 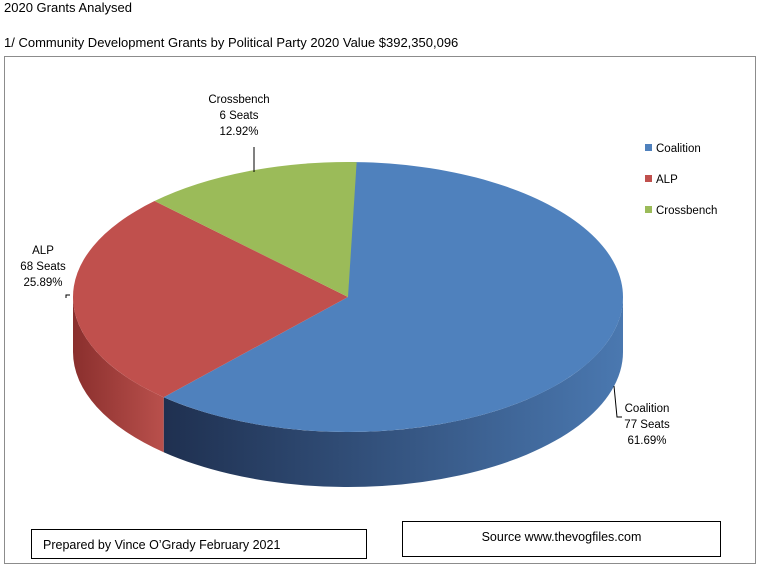 What do you see at coordinates (647, 425) in the screenshot?
I see `data-label-coalition-seats: 77 Seats` at bounding box center [647, 425].